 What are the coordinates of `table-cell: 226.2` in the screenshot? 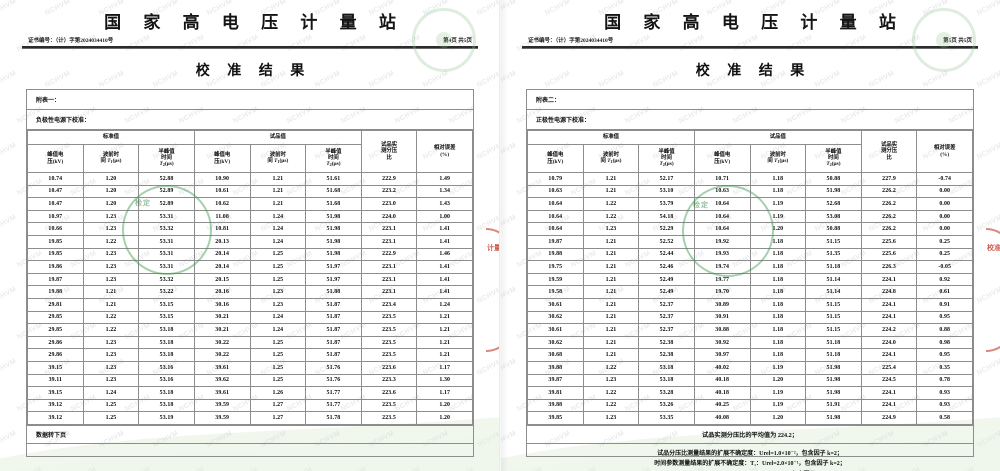 It's located at (889, 229).